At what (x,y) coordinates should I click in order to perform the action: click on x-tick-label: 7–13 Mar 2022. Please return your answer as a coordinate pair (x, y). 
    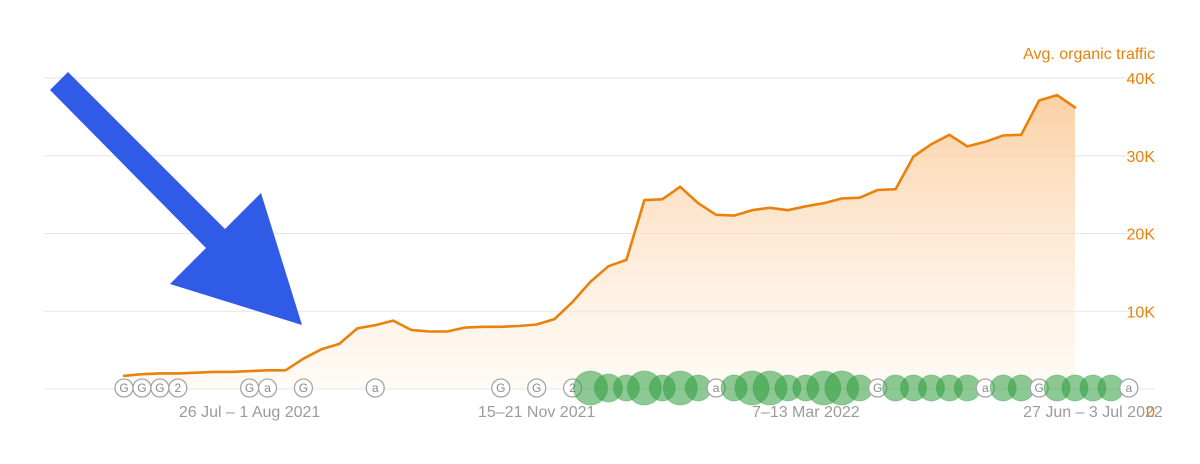
    Looking at the image, I should click on (806, 412).